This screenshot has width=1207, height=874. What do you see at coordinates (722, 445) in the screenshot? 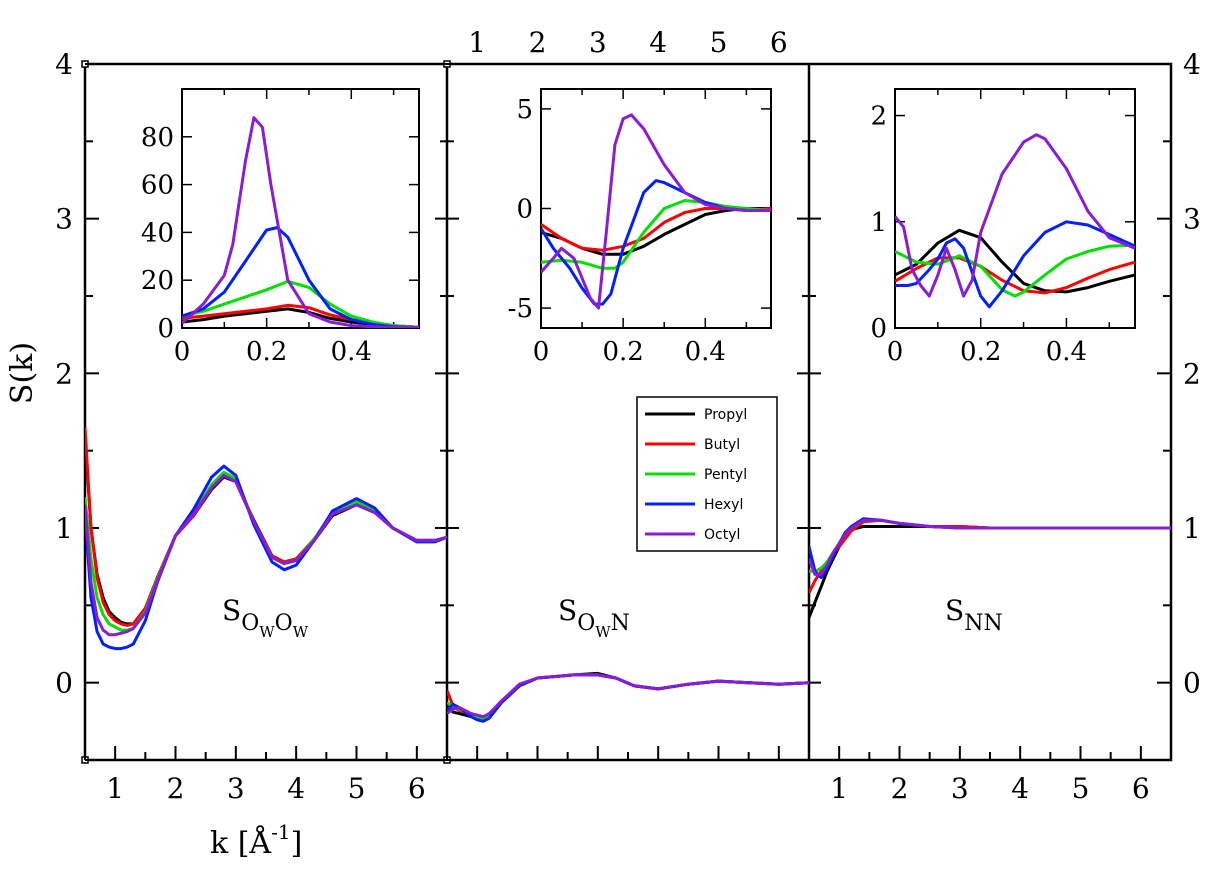
I see `legend-label-butyl: Butyl` at bounding box center [722, 445].